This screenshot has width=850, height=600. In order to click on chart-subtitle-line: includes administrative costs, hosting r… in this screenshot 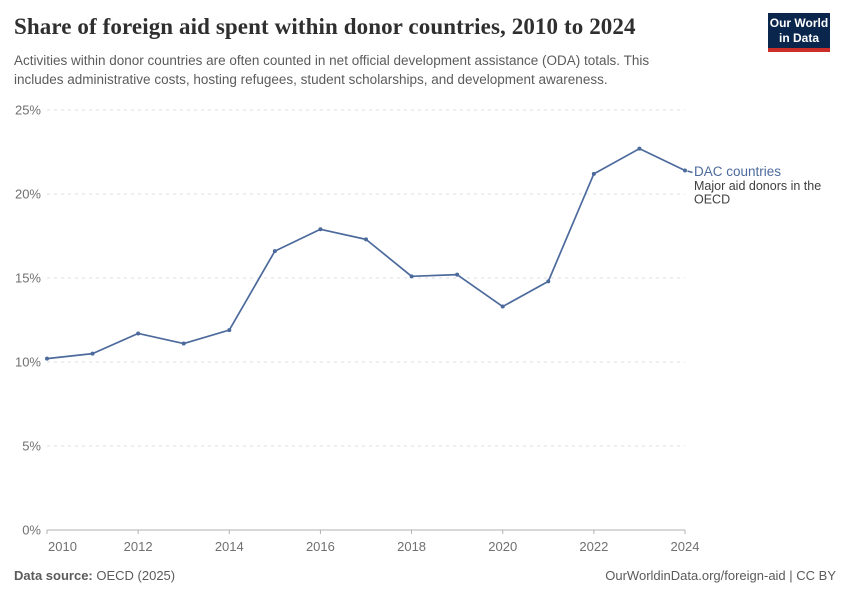, I will do `click(311, 79)`.